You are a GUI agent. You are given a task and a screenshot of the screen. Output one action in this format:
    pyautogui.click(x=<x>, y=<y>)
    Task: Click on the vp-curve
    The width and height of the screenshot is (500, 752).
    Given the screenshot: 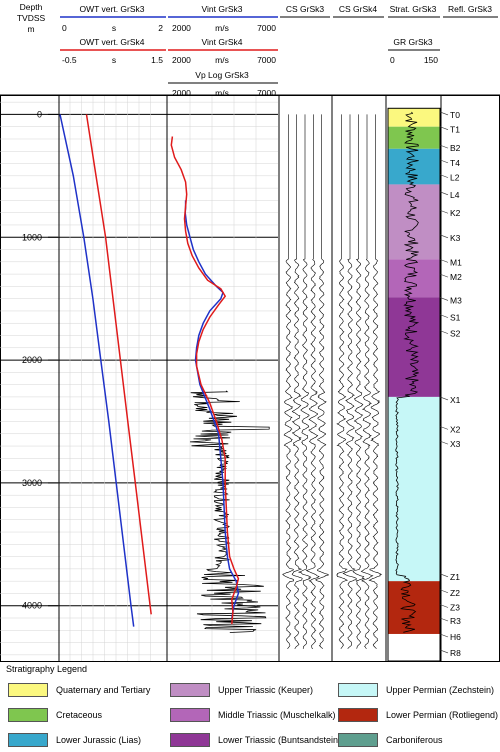 What is the action you would take?
    pyautogui.click(x=229, y=511)
    